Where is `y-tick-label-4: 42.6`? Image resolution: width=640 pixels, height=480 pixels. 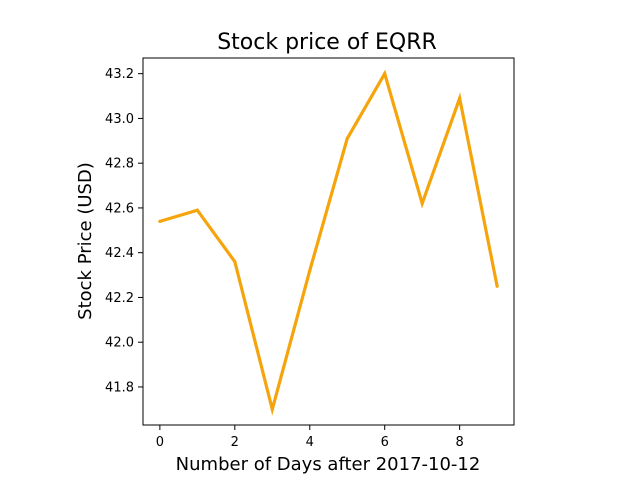
y-tick-label-4: 42.6 is located at coordinates (119, 208).